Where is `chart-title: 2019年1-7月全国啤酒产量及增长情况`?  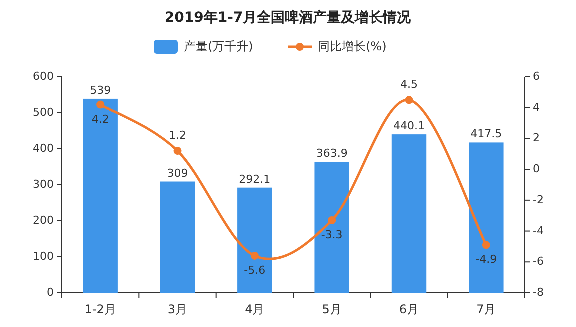 chart-title: 2019年1-7月全国啤酒产量及增长情况 is located at coordinates (288, 17).